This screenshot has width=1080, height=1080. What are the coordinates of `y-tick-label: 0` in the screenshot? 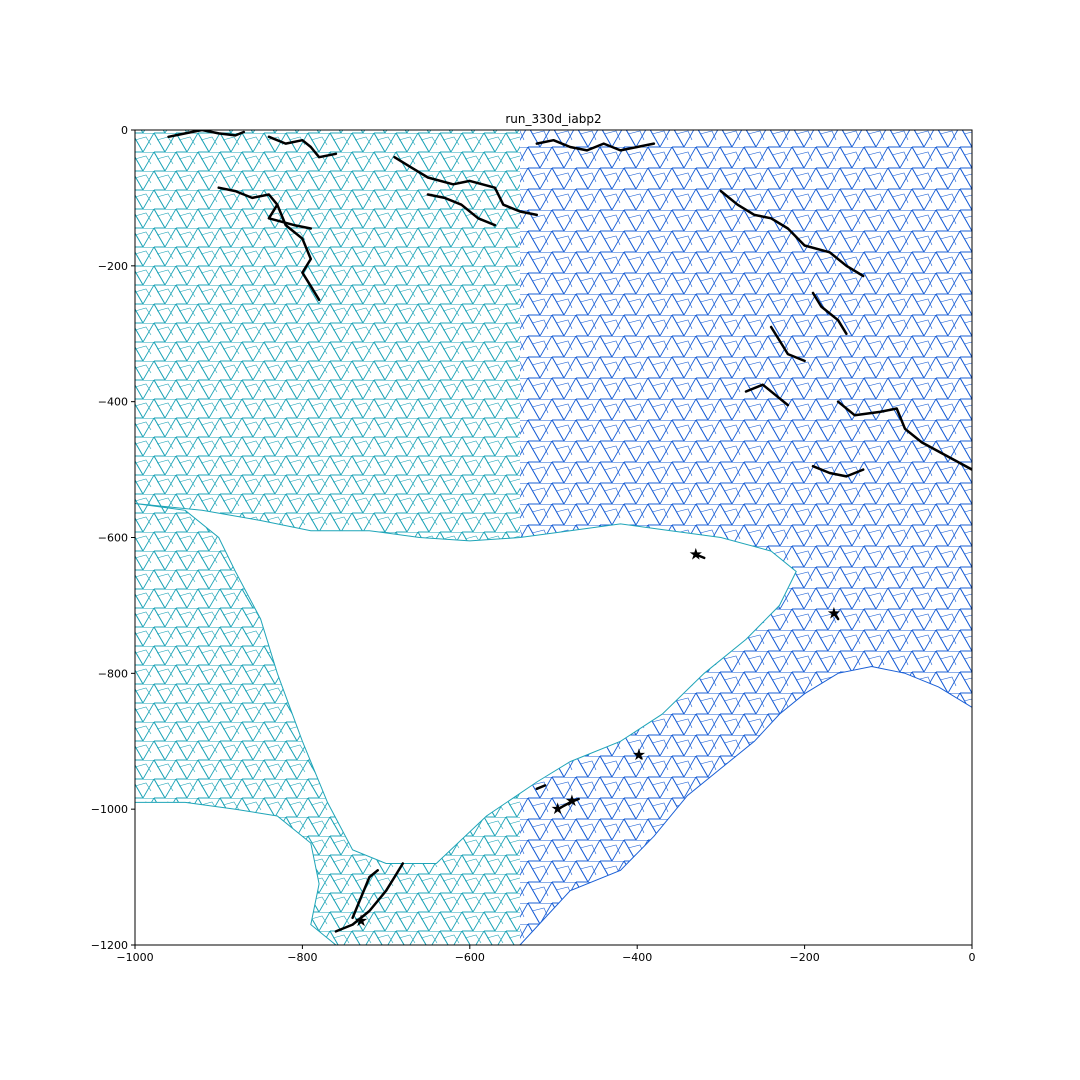 It's located at (124, 130).